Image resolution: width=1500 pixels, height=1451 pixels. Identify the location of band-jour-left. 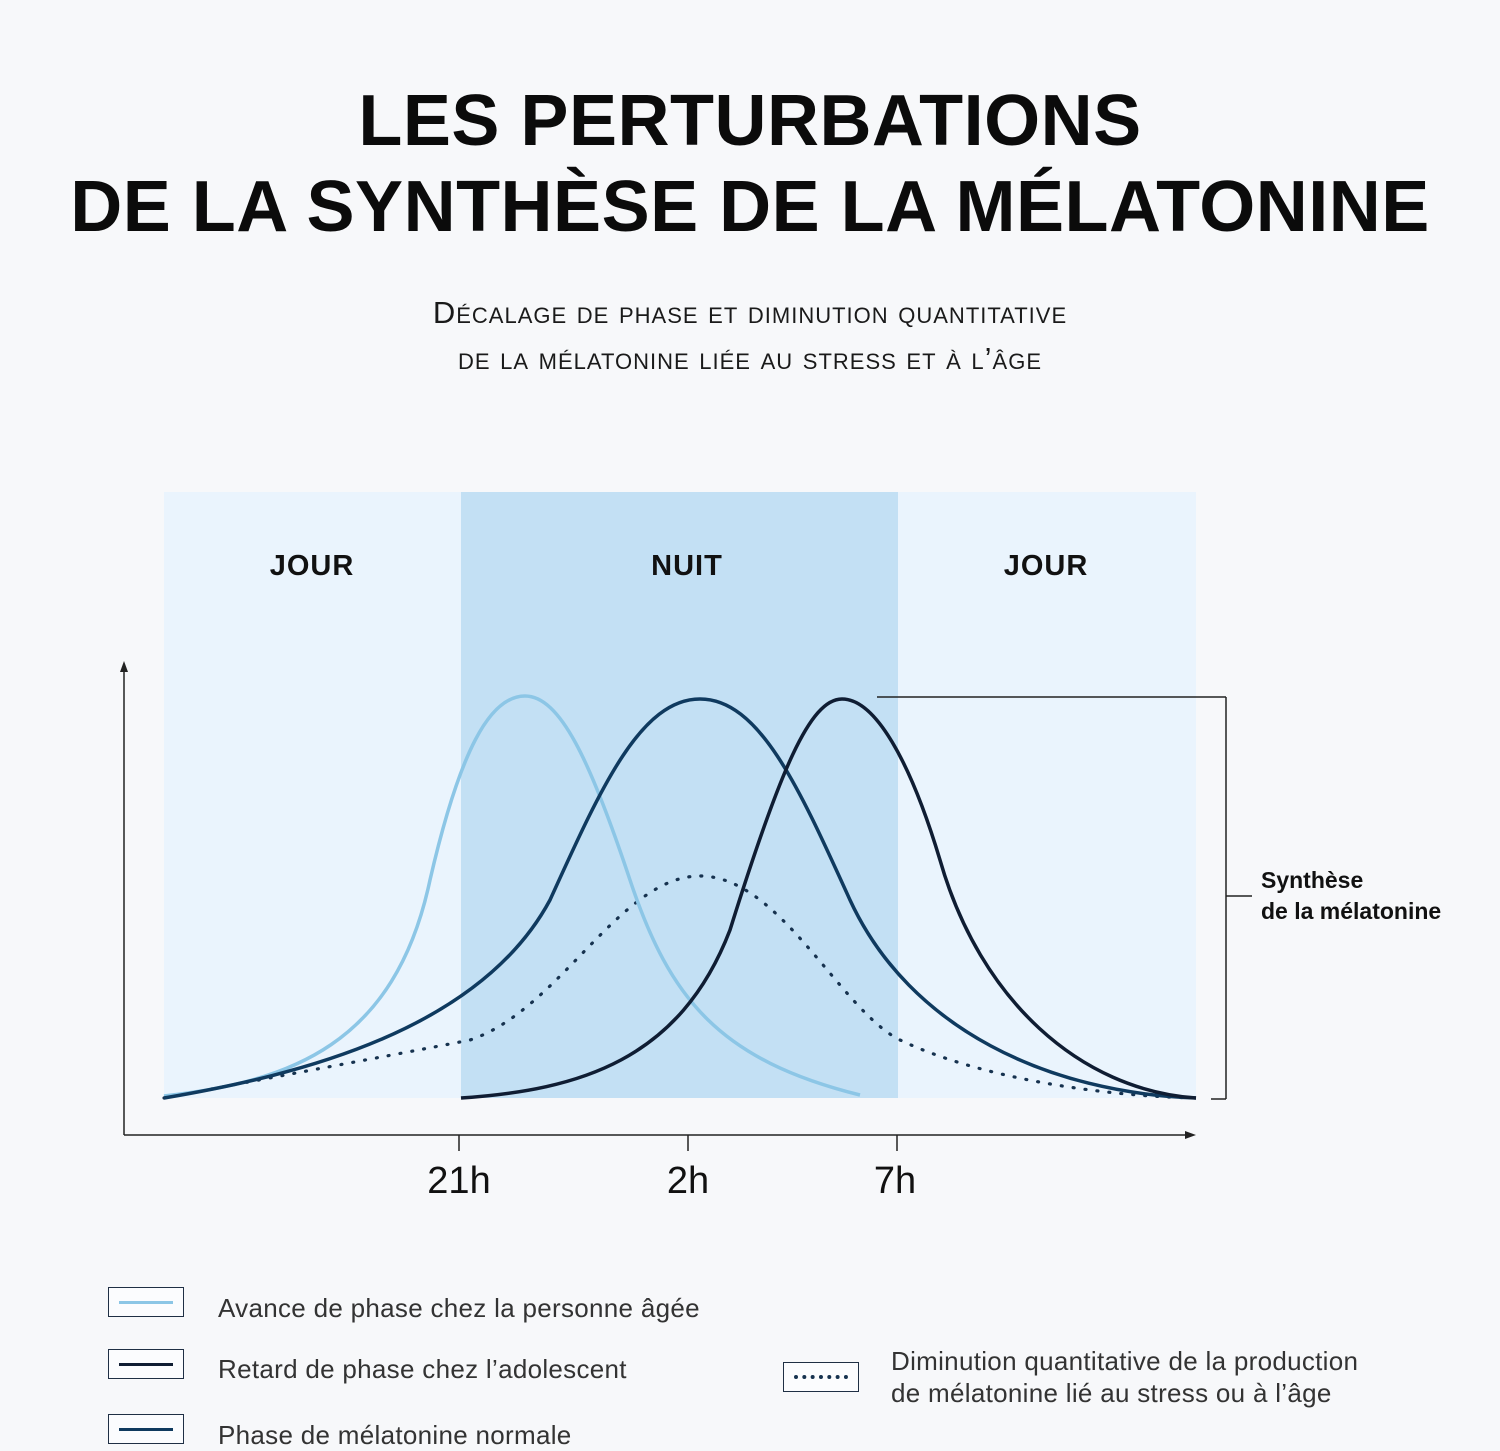
(312, 795).